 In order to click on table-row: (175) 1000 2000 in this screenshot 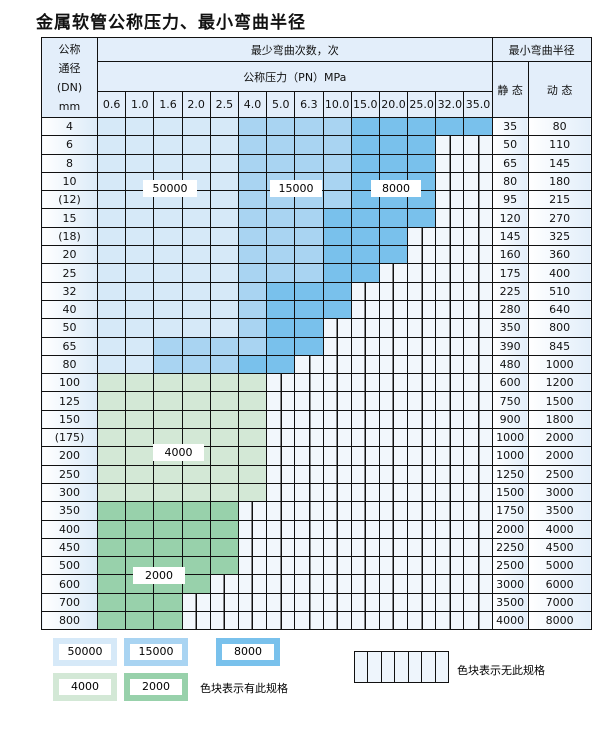, I will do `click(316, 438)`.